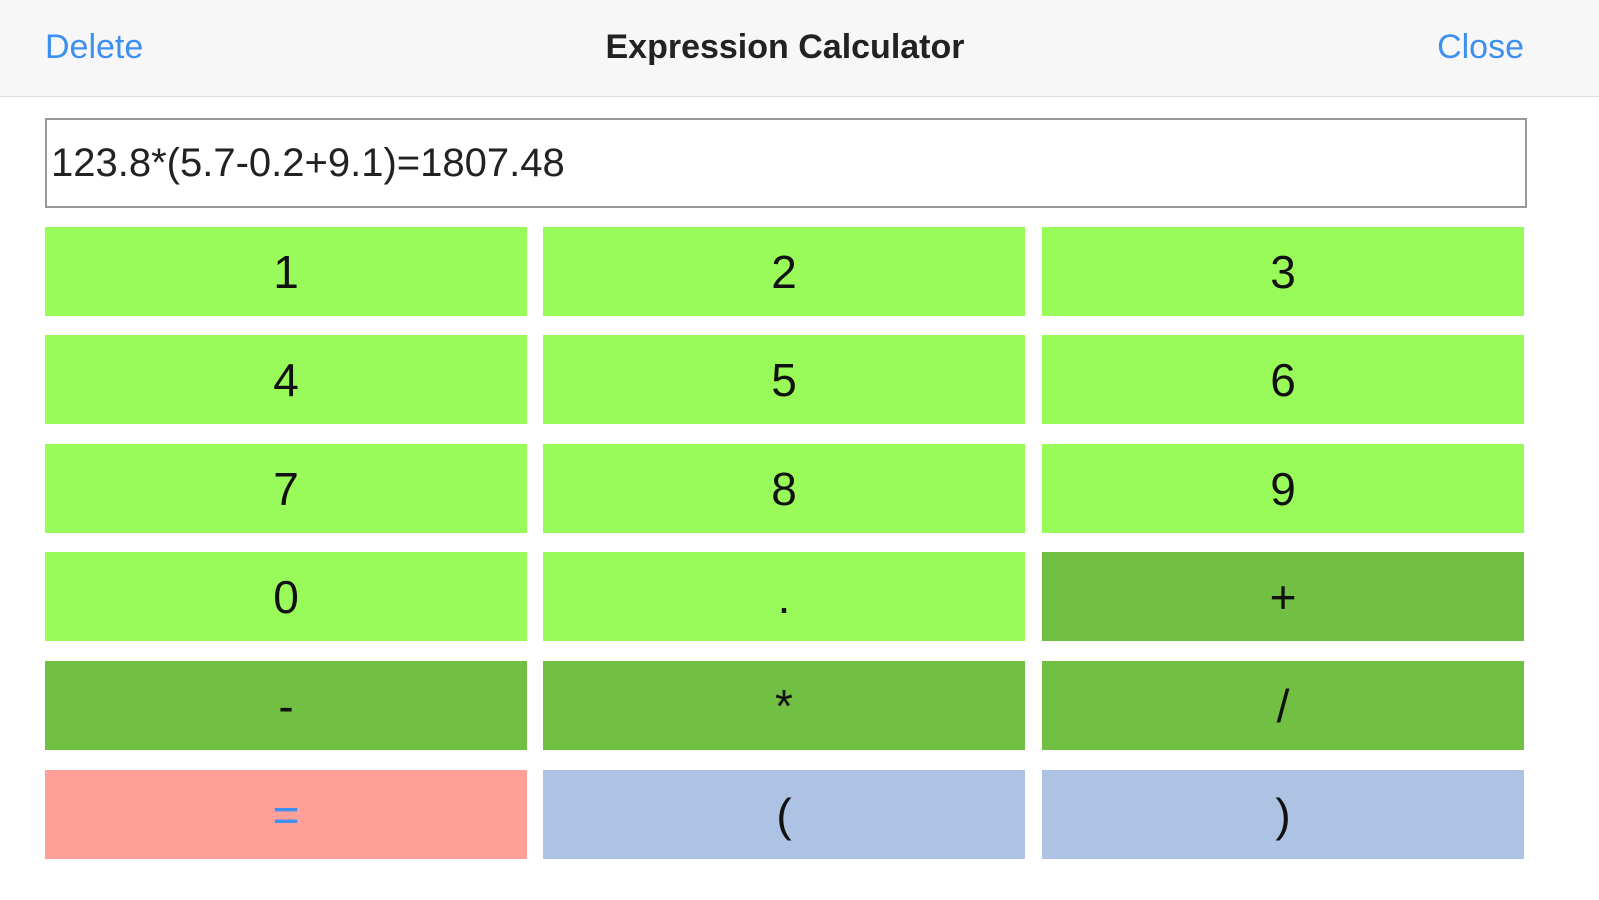  I want to click on key: 8, so click(784, 488).